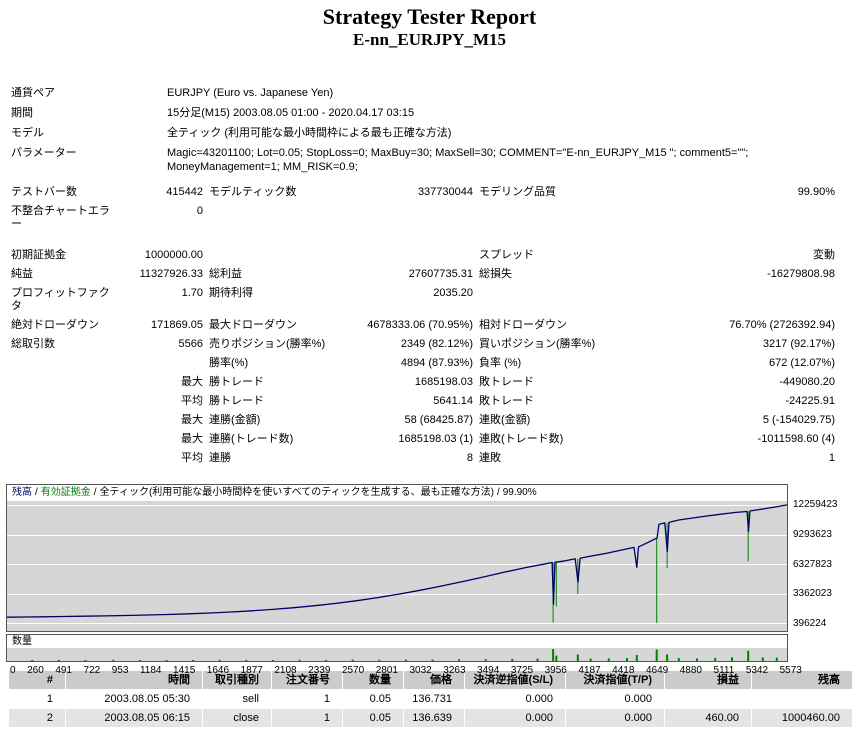 The width and height of the screenshot is (859, 745). Describe the element at coordinates (490, 458) in the screenshot. I see `stats-label: 連敗` at that location.